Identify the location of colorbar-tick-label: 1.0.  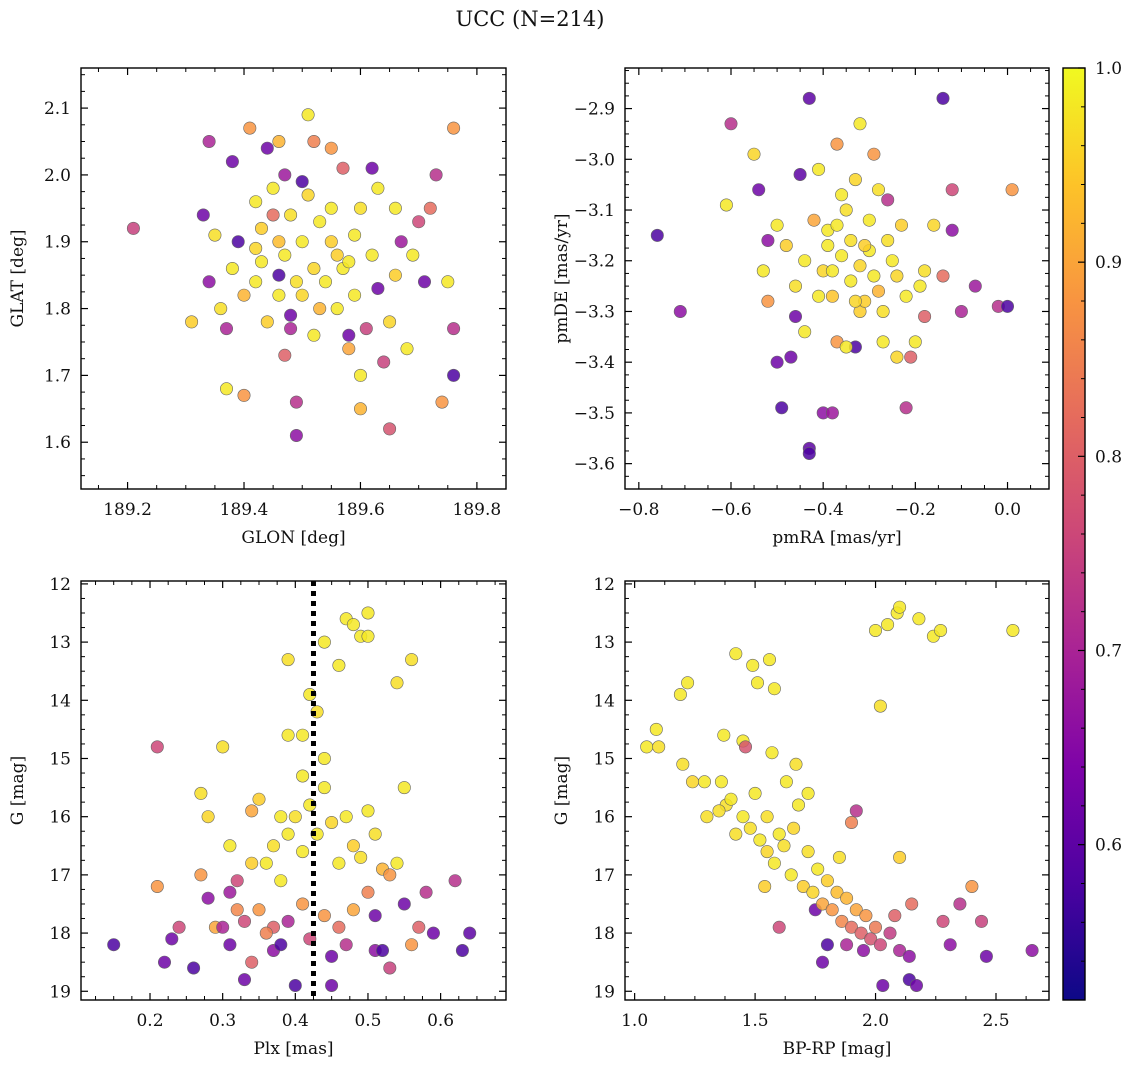
(1108, 69).